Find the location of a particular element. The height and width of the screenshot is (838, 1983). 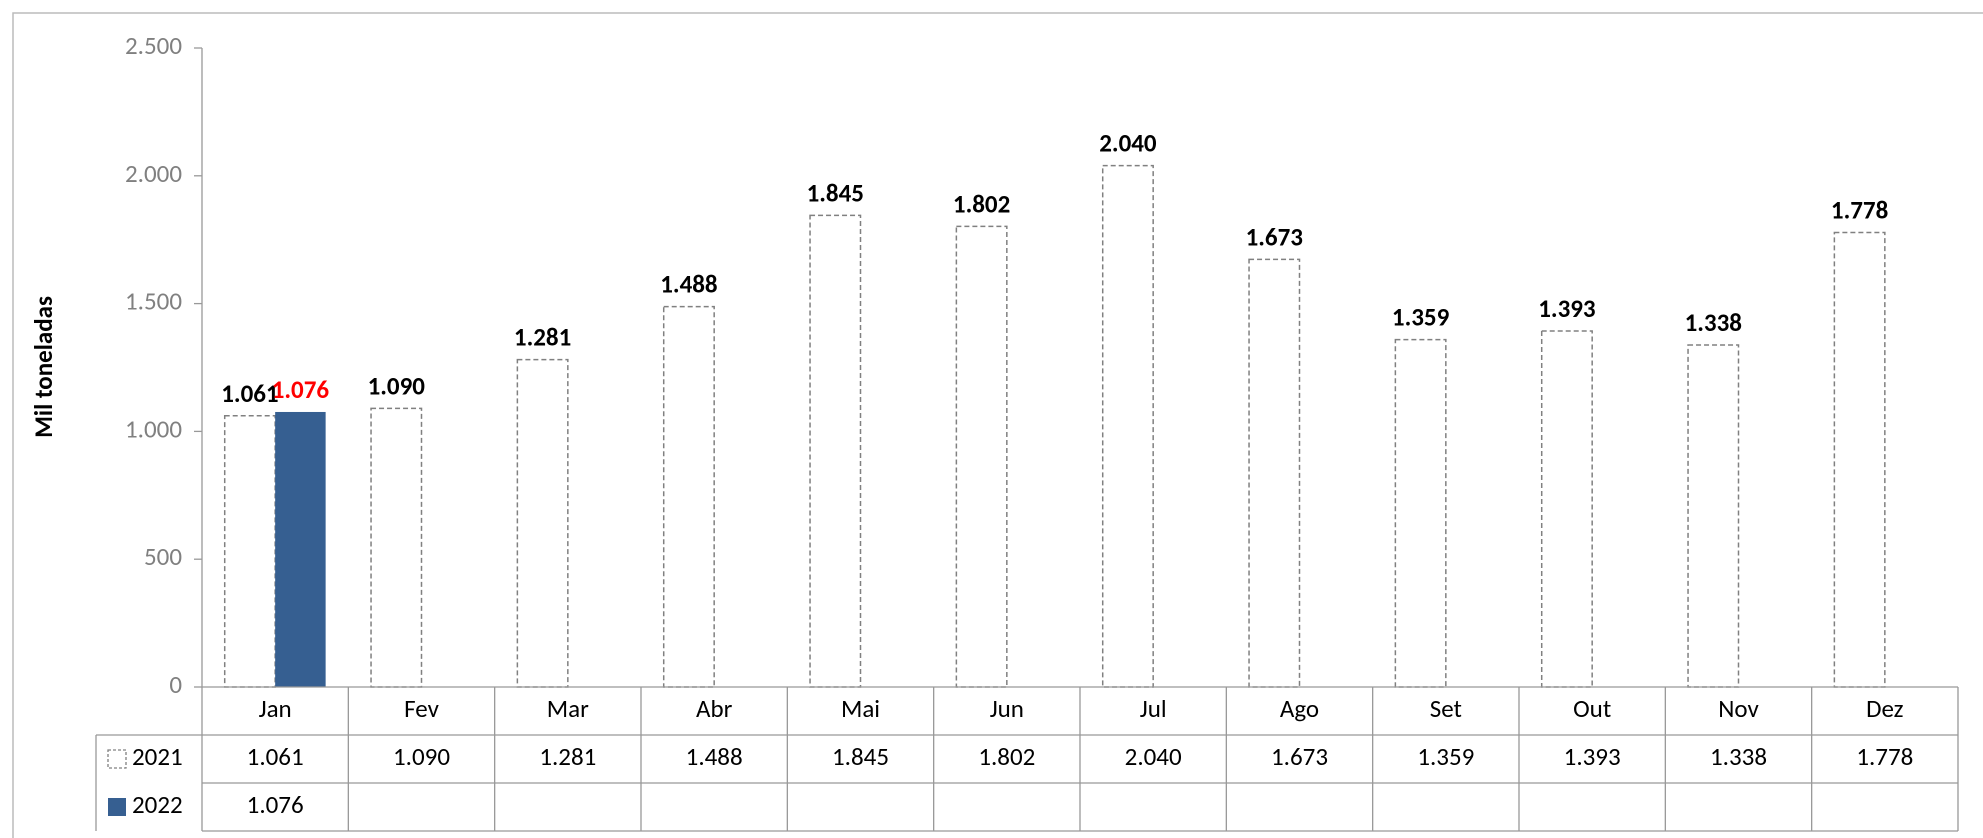

table-cell: 1.338 is located at coordinates (1738, 756).